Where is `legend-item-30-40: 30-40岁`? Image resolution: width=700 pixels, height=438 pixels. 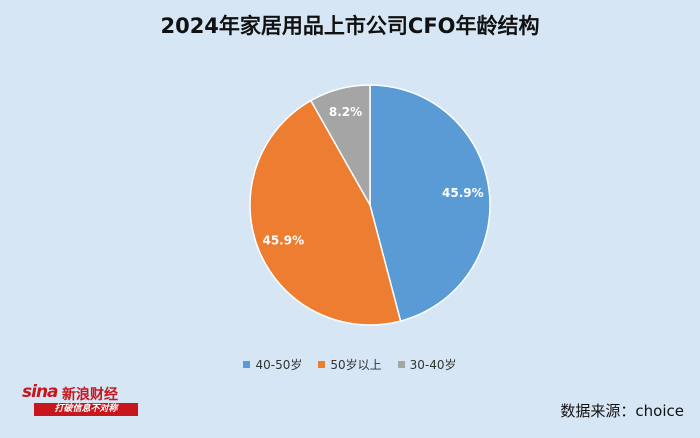 legend-item-30-40: 30-40岁 is located at coordinates (427, 364).